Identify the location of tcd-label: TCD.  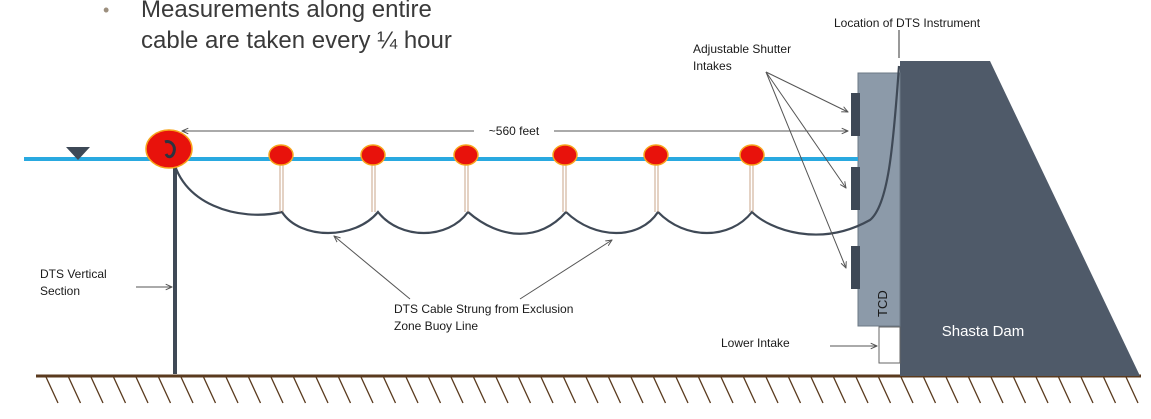
(882, 303).